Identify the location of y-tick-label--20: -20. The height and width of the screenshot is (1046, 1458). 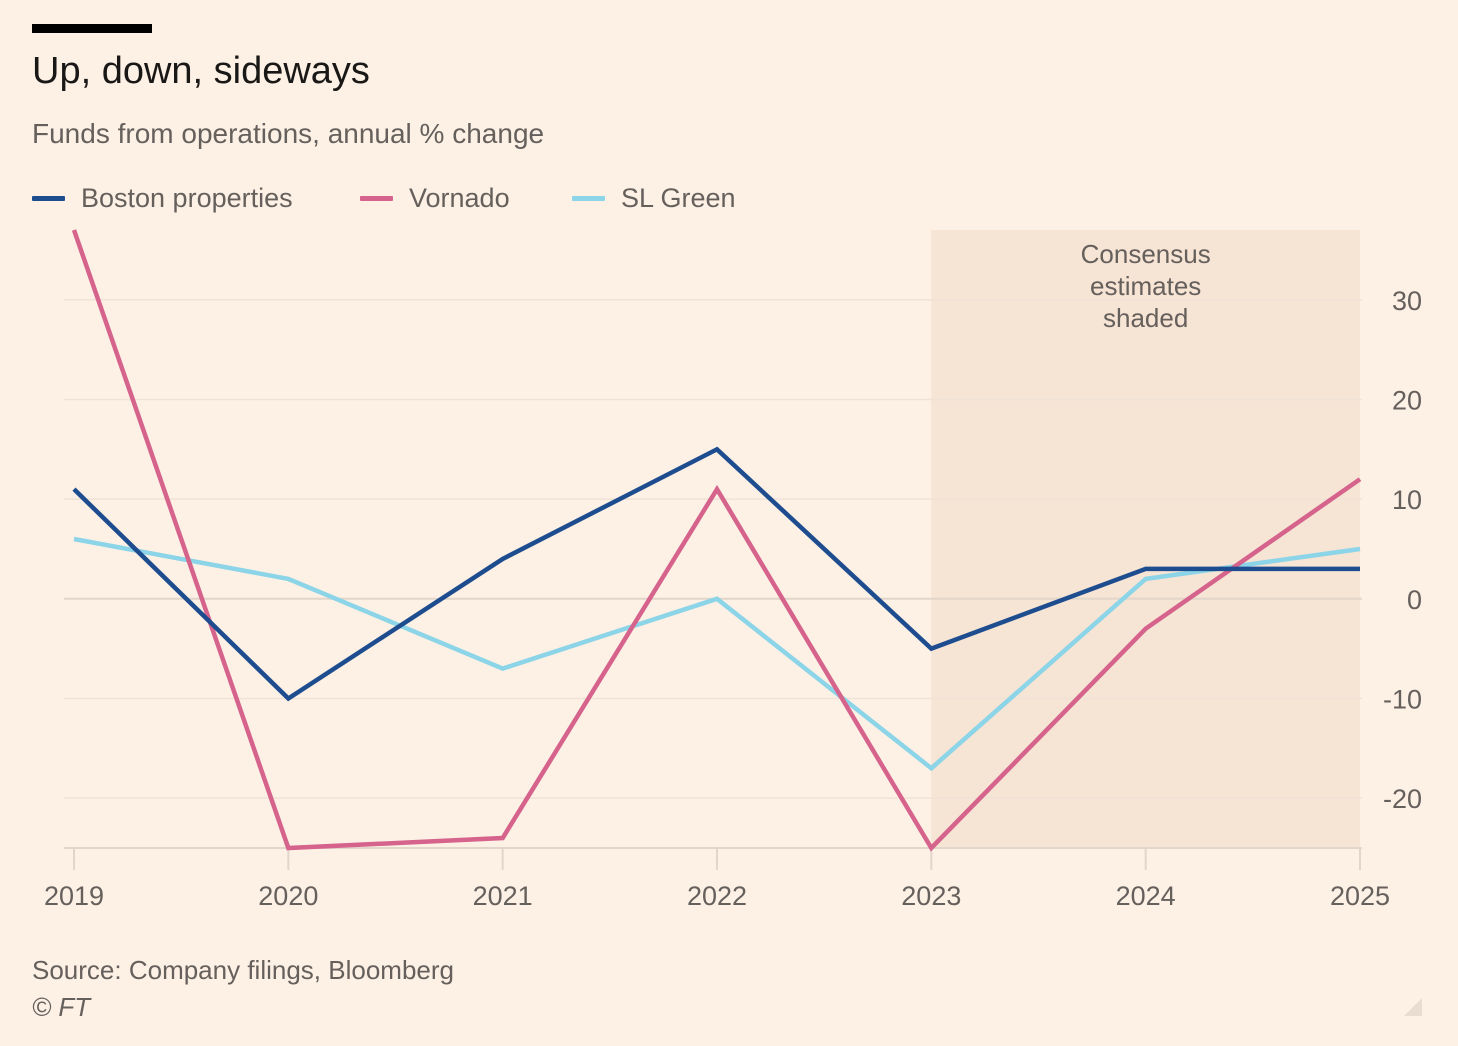
(1402, 799).